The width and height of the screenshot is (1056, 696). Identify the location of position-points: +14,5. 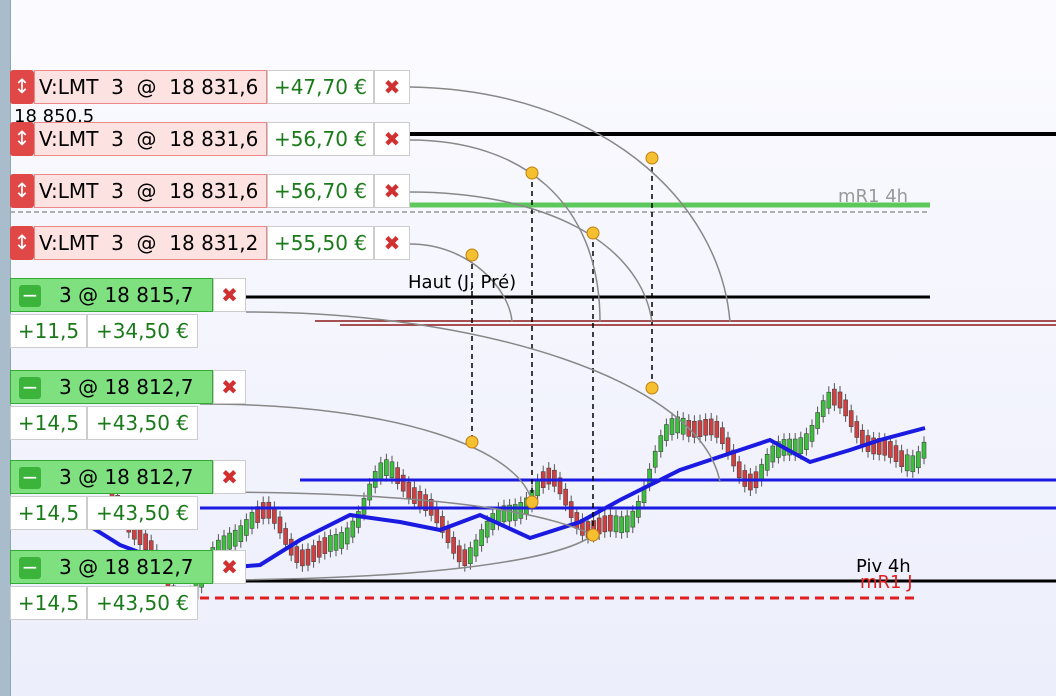
(48, 513).